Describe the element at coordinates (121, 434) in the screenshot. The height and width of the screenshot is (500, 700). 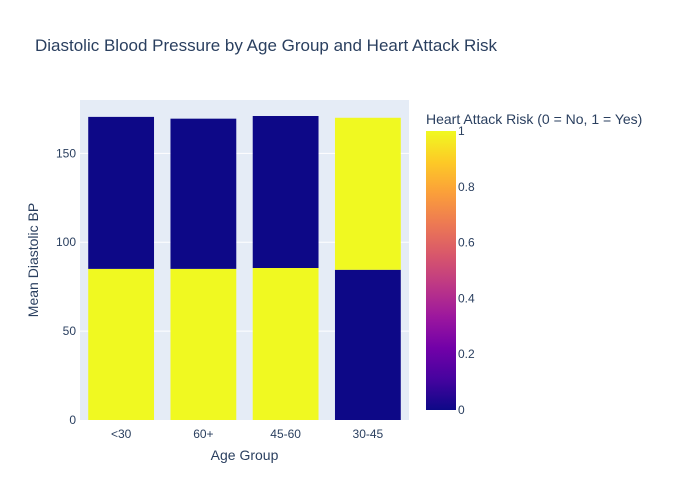
I see `x-tick-label: <30` at that location.